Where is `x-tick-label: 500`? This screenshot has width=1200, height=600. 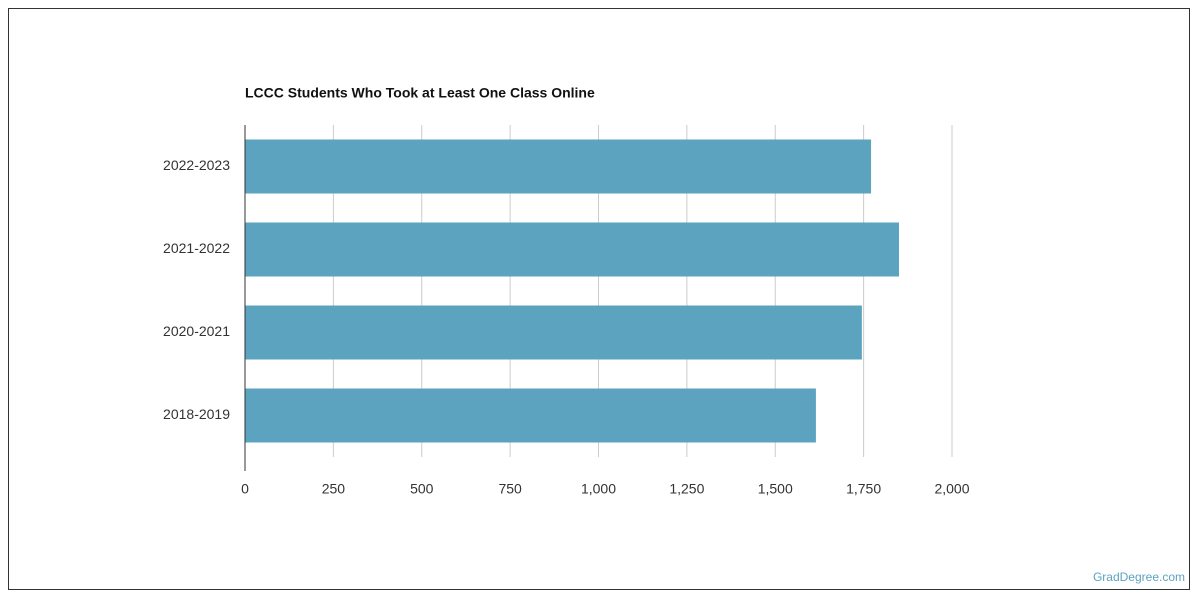
x-tick-label: 500 is located at coordinates (422, 489).